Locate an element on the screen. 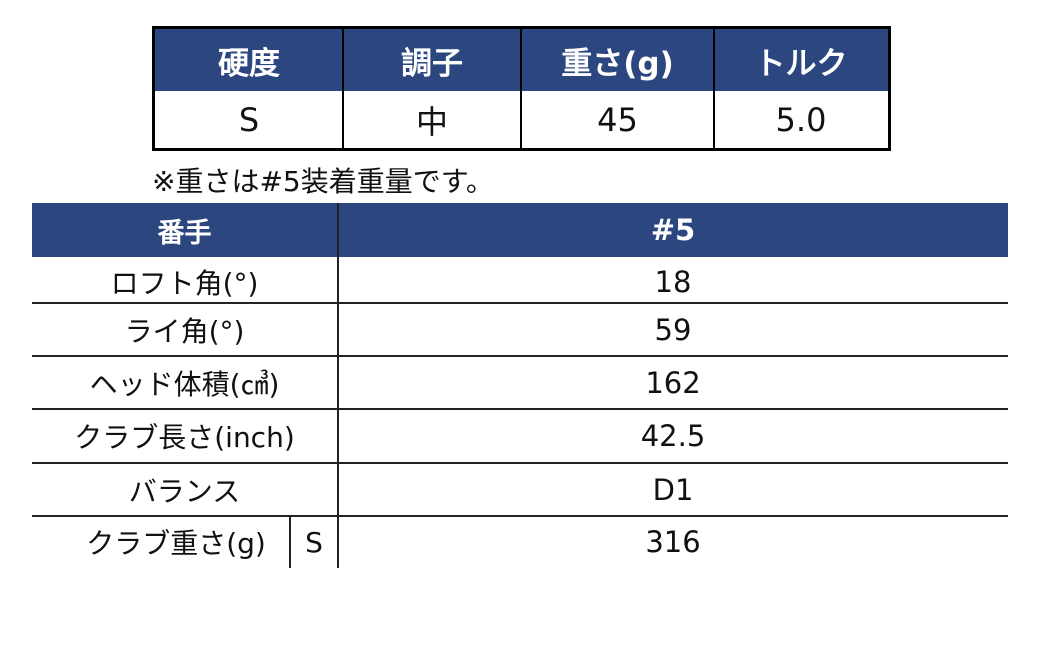  value-torque: 5.0 is located at coordinates (801, 119).